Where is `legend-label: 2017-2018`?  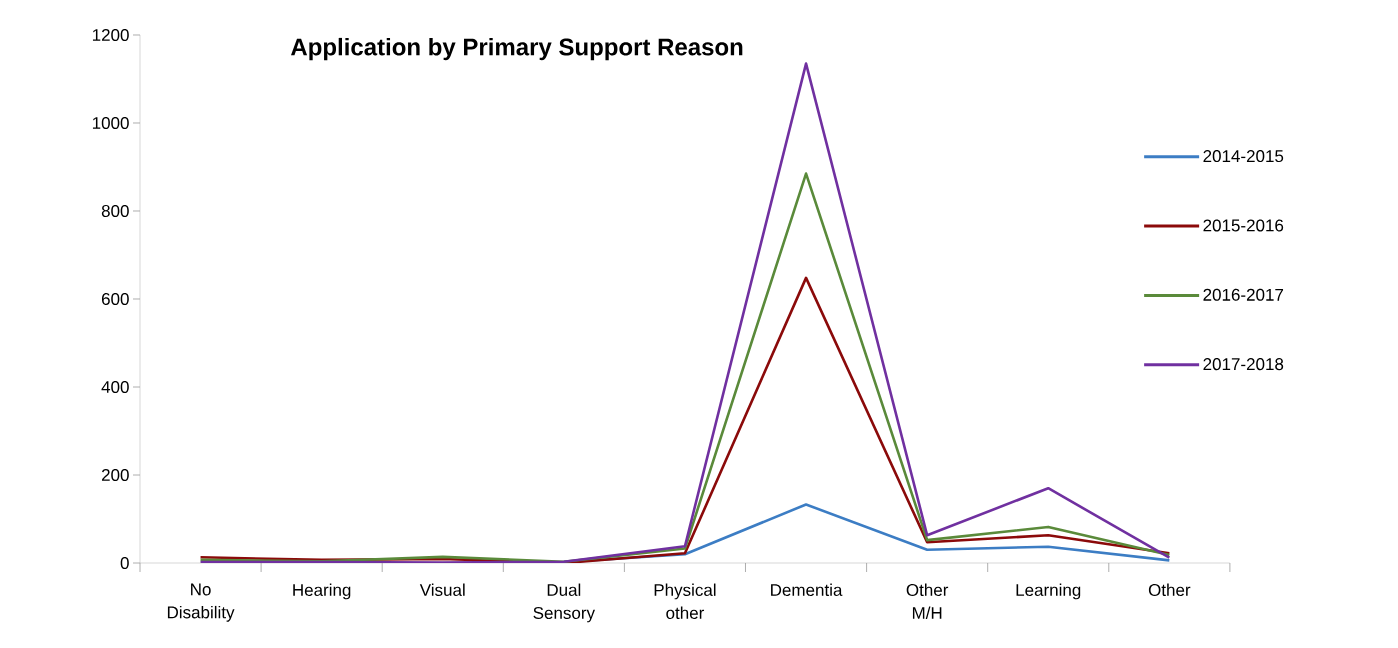 legend-label: 2017-2018 is located at coordinates (1243, 364).